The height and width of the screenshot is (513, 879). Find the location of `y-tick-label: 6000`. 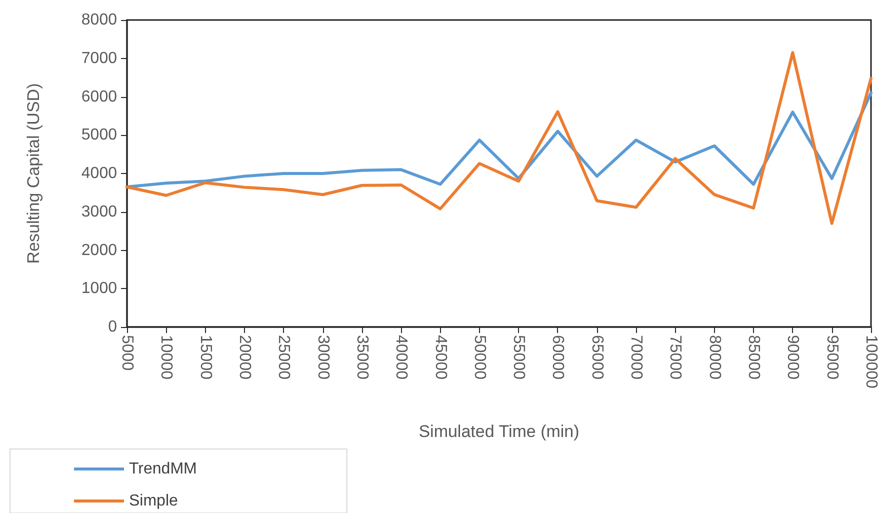

y-tick-label: 6000 is located at coordinates (99, 97).